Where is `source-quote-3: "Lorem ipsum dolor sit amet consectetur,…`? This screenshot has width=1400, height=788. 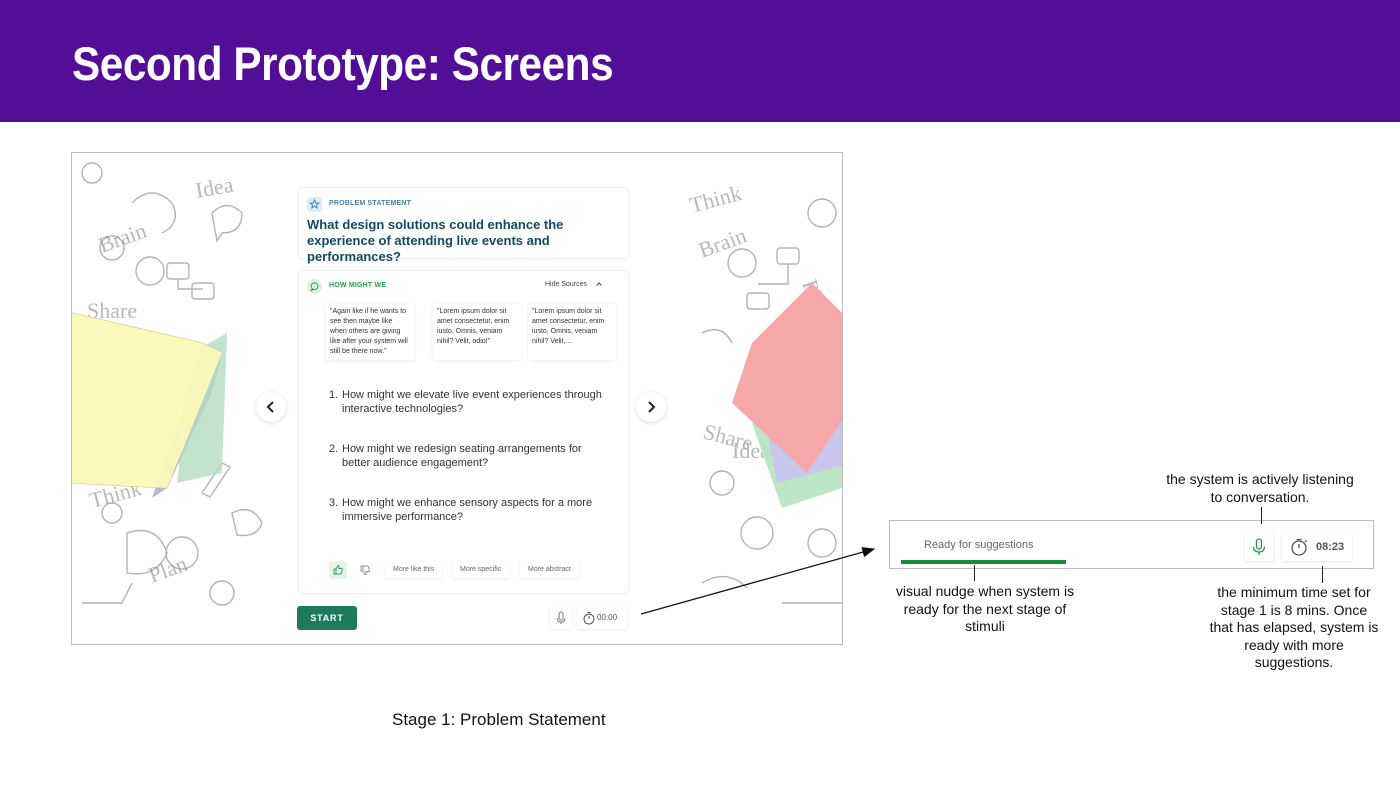 source-quote-3: "Lorem ipsum dolor sit amet consectetur,… is located at coordinates (572, 332).